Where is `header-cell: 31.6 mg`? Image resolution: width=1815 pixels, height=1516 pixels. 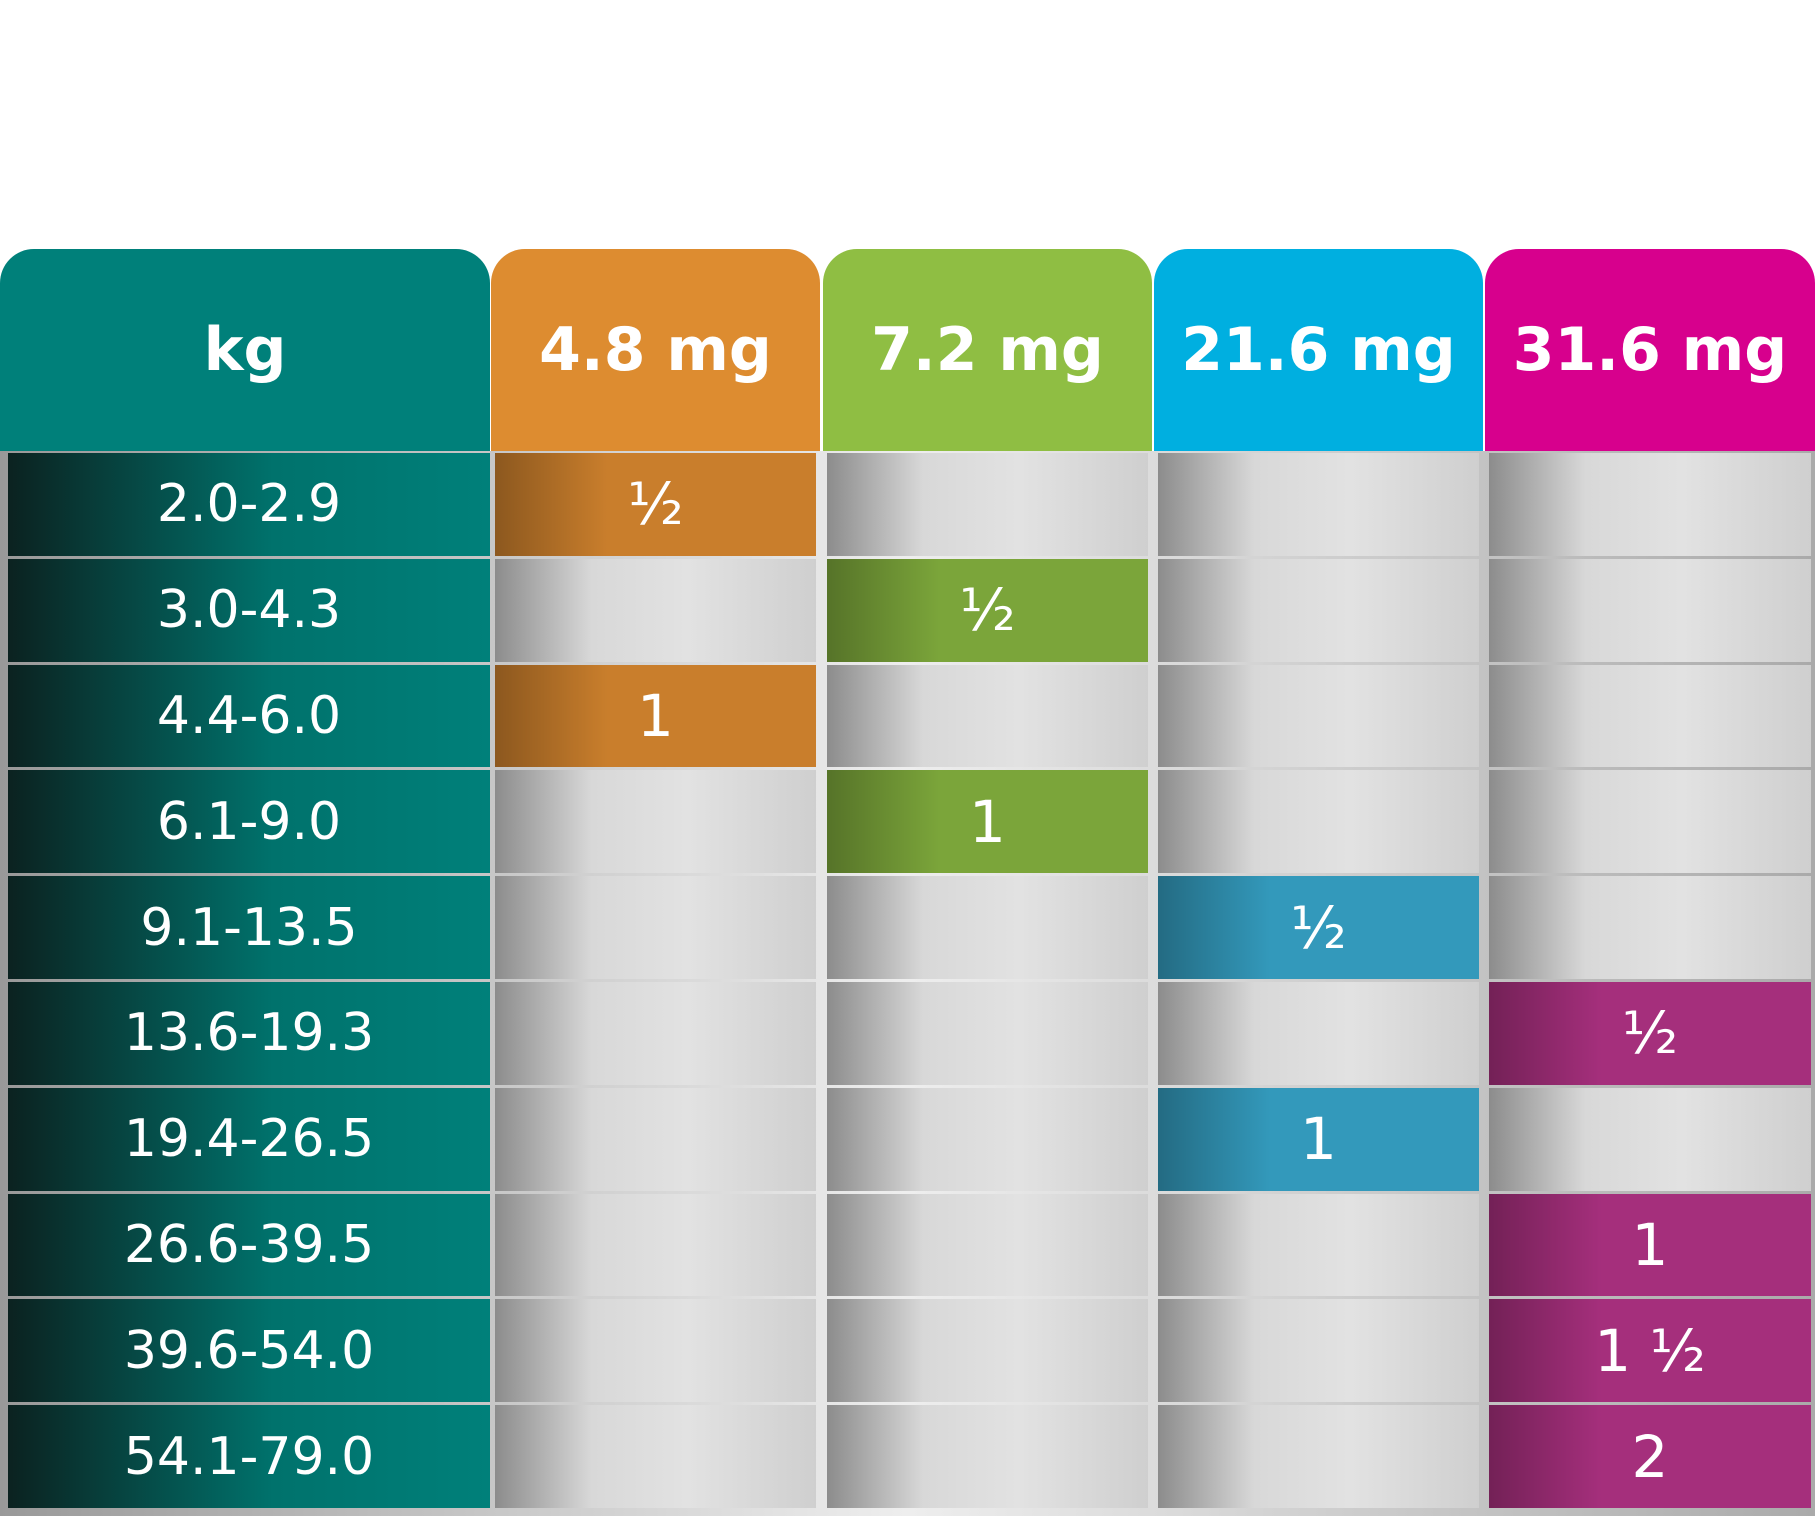 header-cell: 31.6 mg is located at coordinates (1650, 350).